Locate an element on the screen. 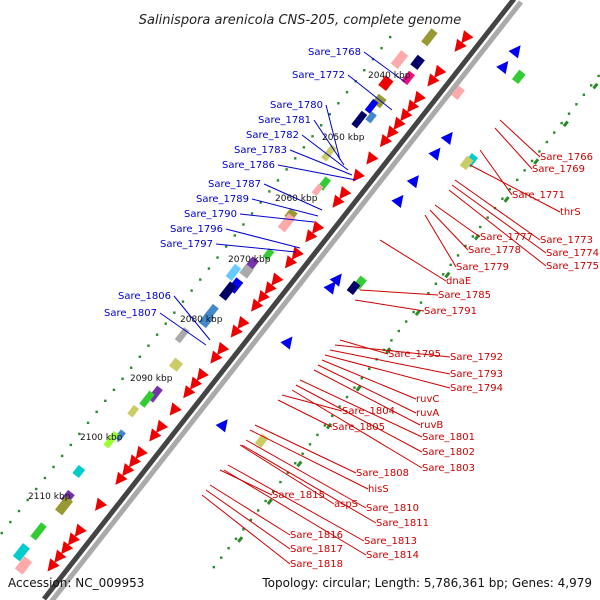  kbp-label: 2050 kbp is located at coordinates (343, 138).